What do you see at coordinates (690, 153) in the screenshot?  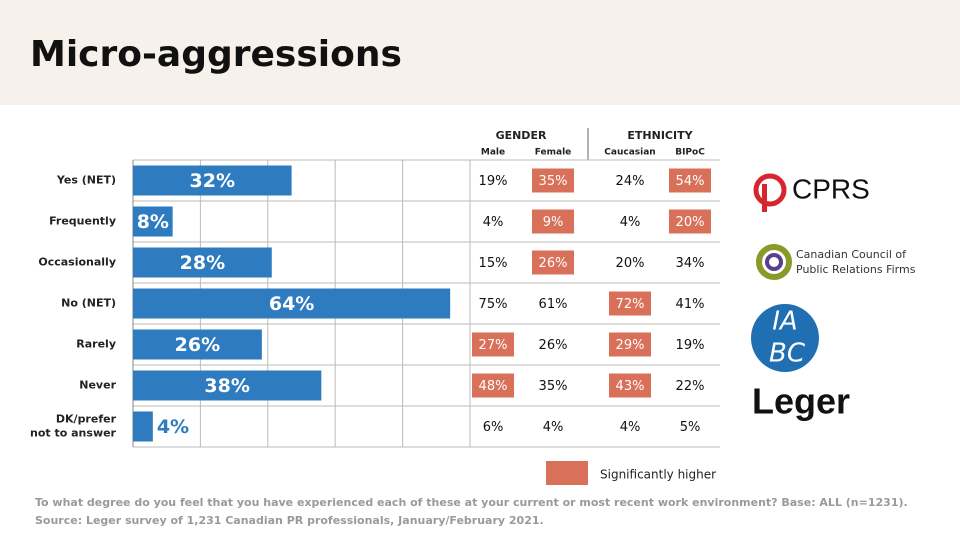 I see `column-header: BIPoC` at bounding box center [690, 153].